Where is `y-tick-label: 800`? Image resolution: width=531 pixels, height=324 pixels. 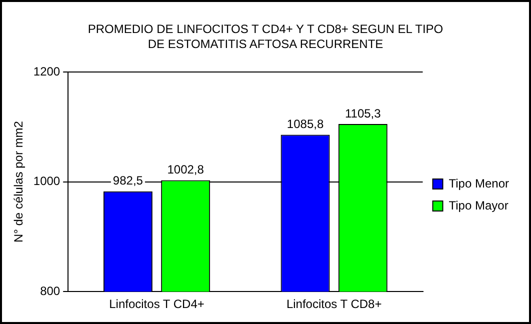
y-tick-label: 800 is located at coordinates (50, 291).